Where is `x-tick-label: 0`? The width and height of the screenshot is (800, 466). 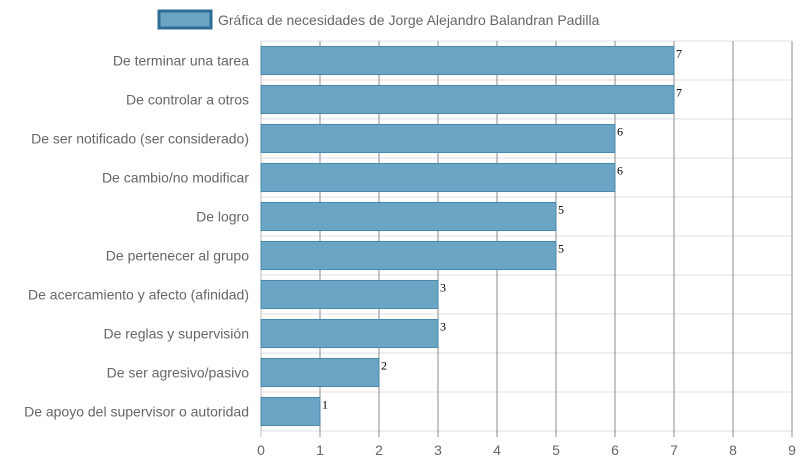
x-tick-label: 0 is located at coordinates (261, 450).